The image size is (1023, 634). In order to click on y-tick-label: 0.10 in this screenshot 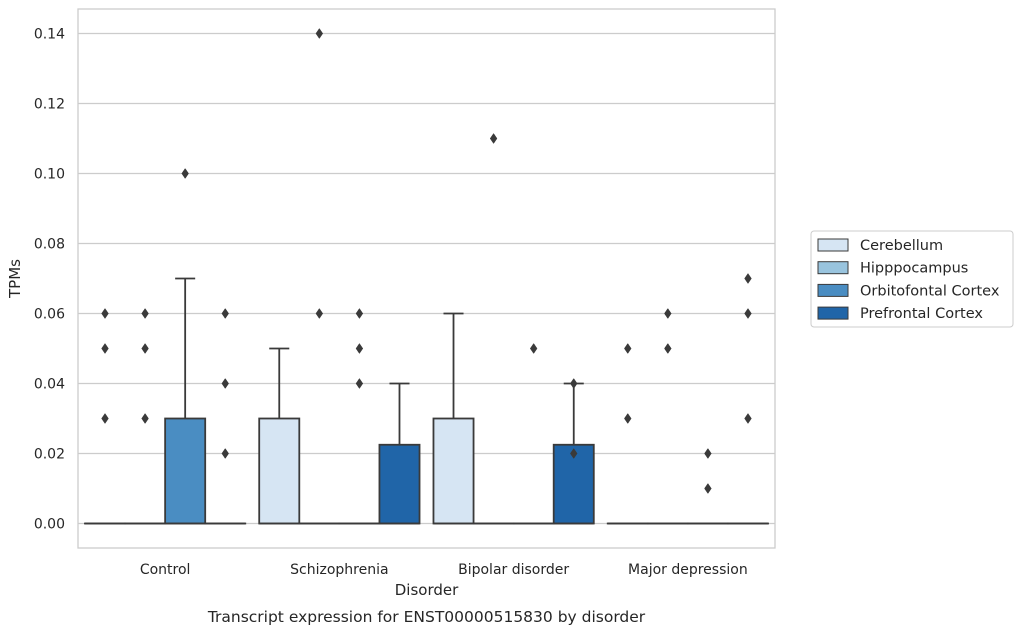, I will do `click(49, 175)`.